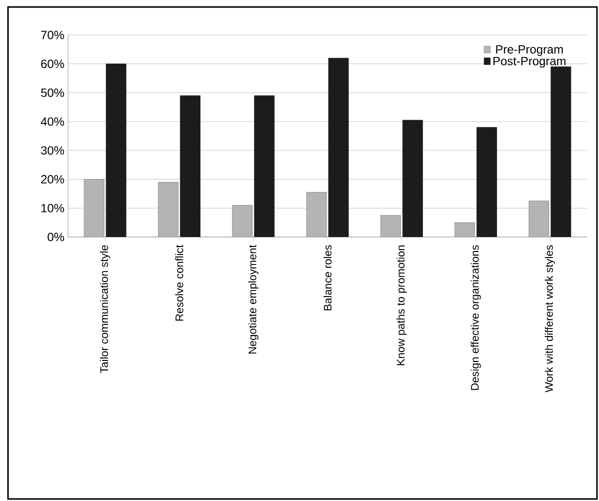 The width and height of the screenshot is (599, 501). Describe the element at coordinates (327, 277) in the screenshot. I see `x-tick-label: Balance roles` at that location.